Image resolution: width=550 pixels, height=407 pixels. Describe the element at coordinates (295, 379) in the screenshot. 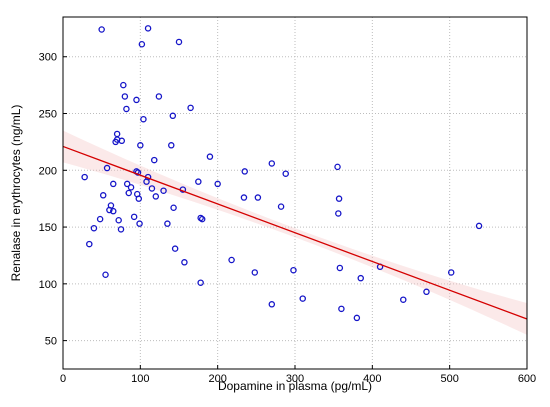

I see `x-tick-label-3: 300` at that location.